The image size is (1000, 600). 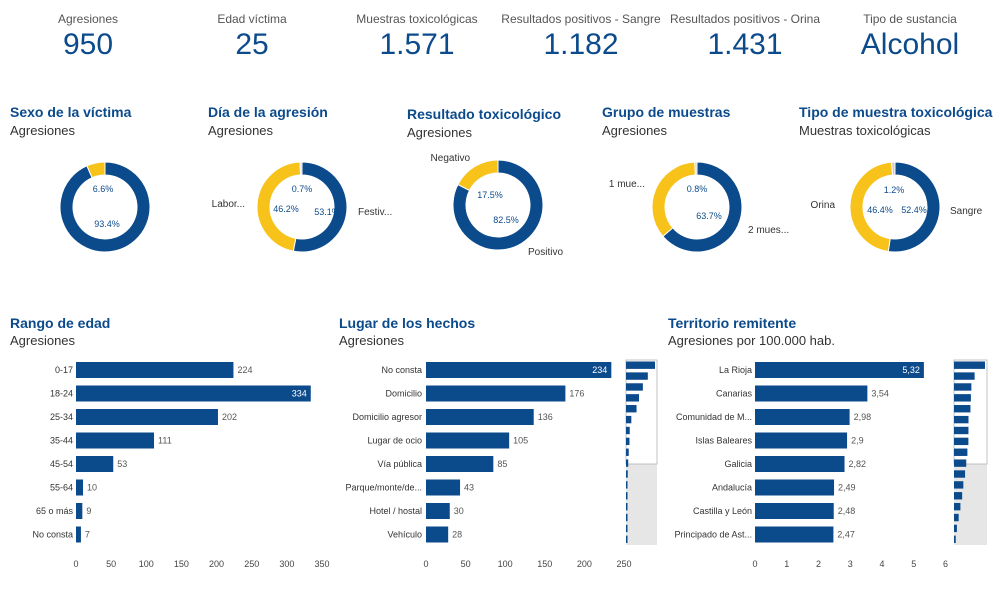 I want to click on edad-axis-tick: 300, so click(x=286, y=564).